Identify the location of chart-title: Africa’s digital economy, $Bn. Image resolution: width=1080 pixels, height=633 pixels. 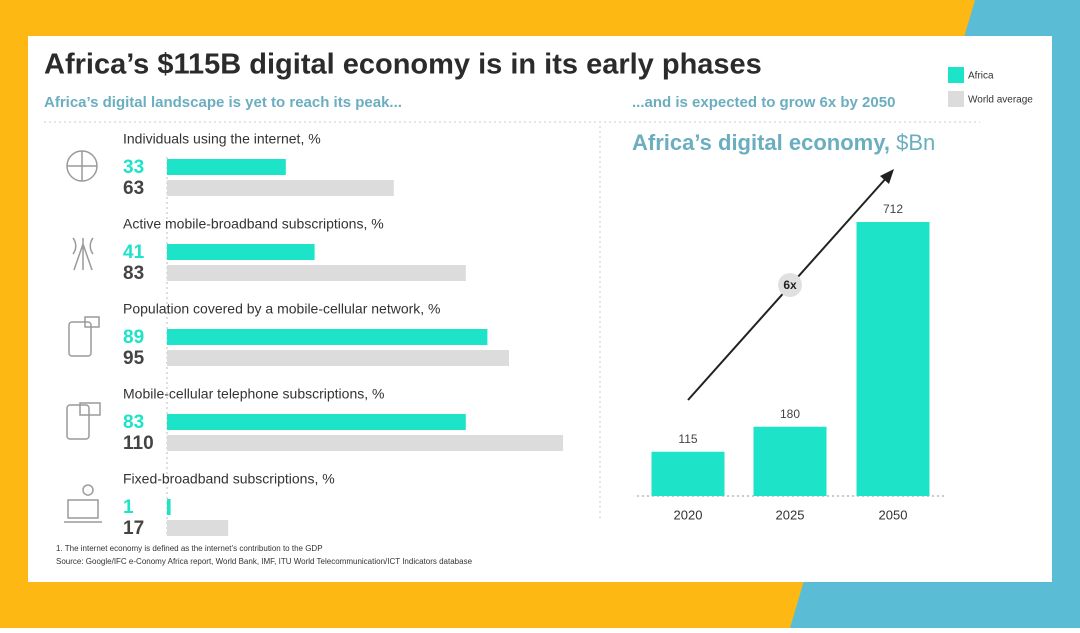
(783, 142).